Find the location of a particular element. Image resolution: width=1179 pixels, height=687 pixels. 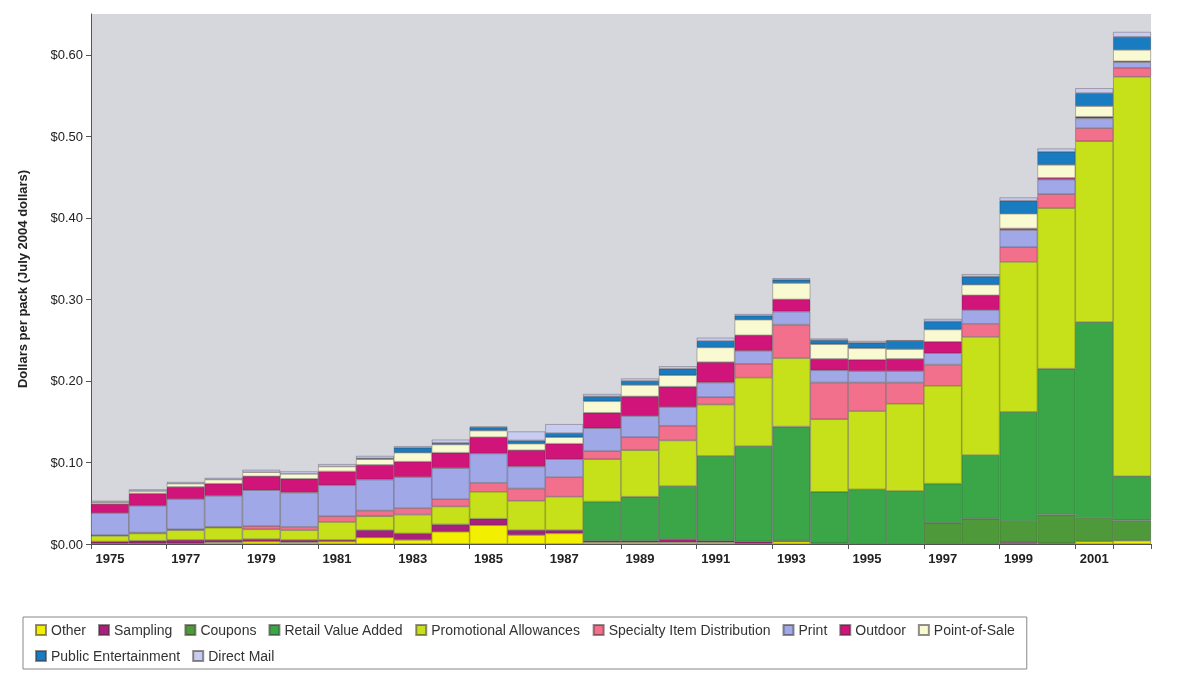

x-tick-label: 1995 is located at coordinates (867, 558).